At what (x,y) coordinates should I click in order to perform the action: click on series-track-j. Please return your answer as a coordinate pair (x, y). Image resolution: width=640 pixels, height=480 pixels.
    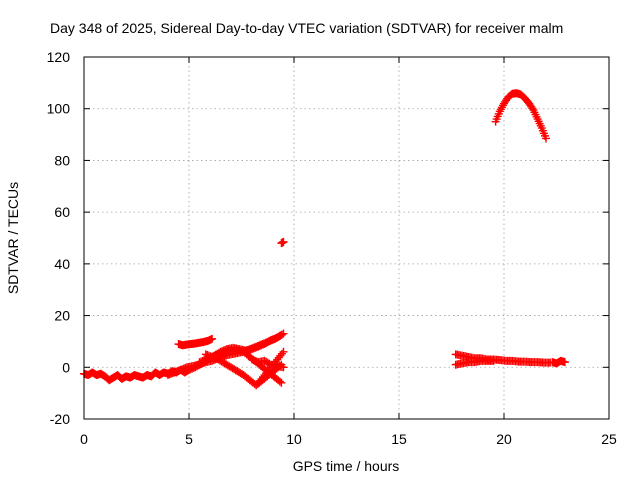
    Looking at the image, I should click on (558, 362).